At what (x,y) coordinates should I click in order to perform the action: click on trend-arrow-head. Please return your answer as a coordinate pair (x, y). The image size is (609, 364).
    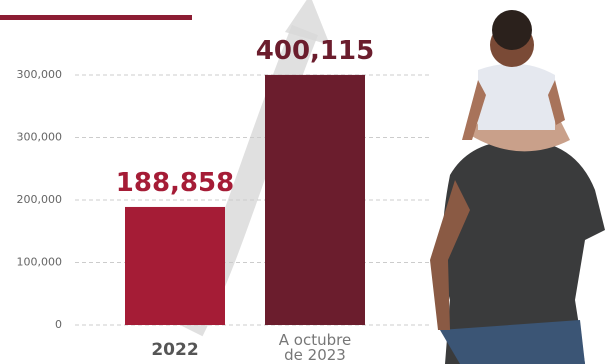
    Looking at the image, I should click on (307, 22).